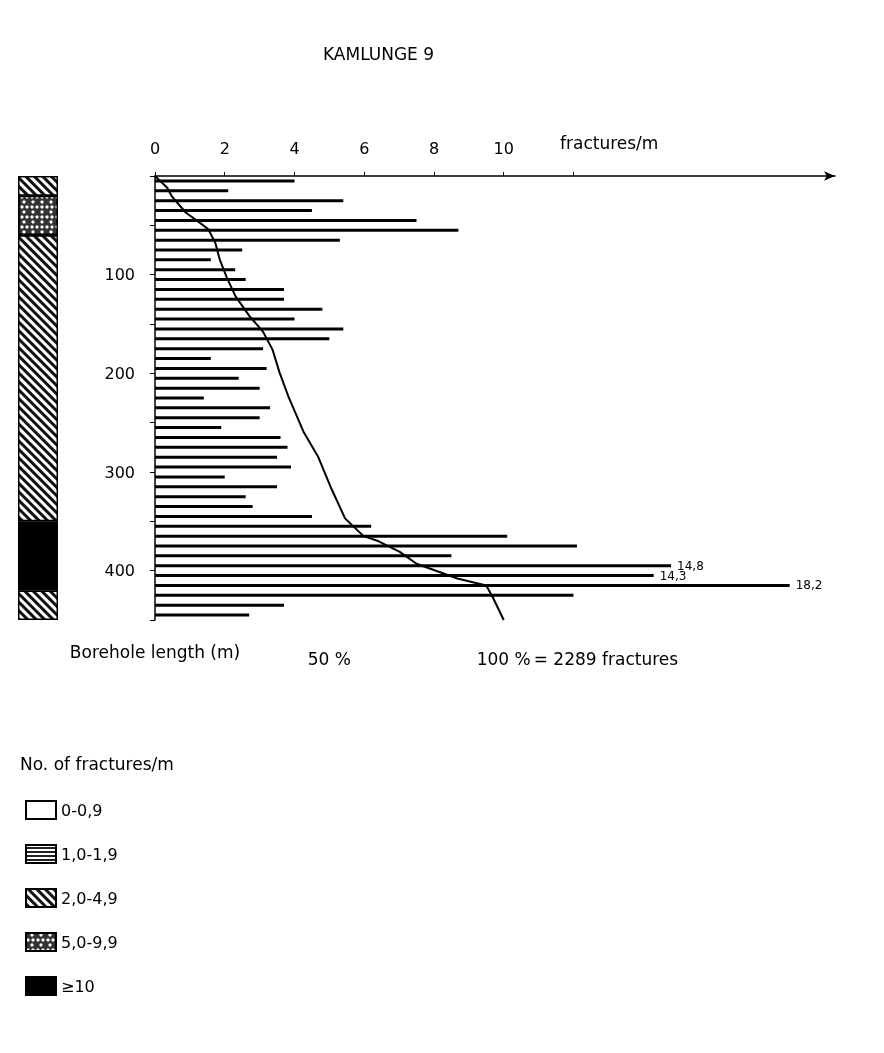 This screenshot has width=884, height=1053. I want to click on x-tick-label: 6, so click(364, 148).